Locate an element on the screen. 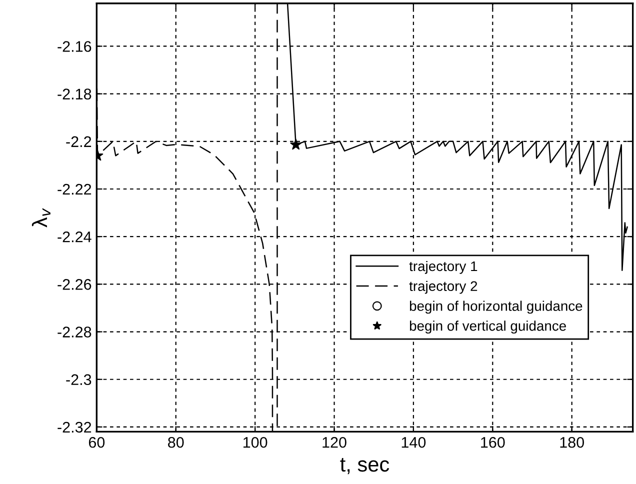 This screenshot has height=484, width=636. legend-label: trajectory 2 is located at coordinates (443, 287).